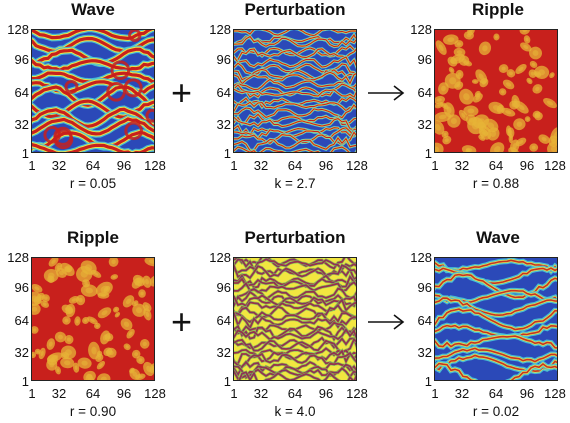  What do you see at coordinates (496, 183) in the screenshot?
I see `parameter-label: r = 0.88` at bounding box center [496, 183].